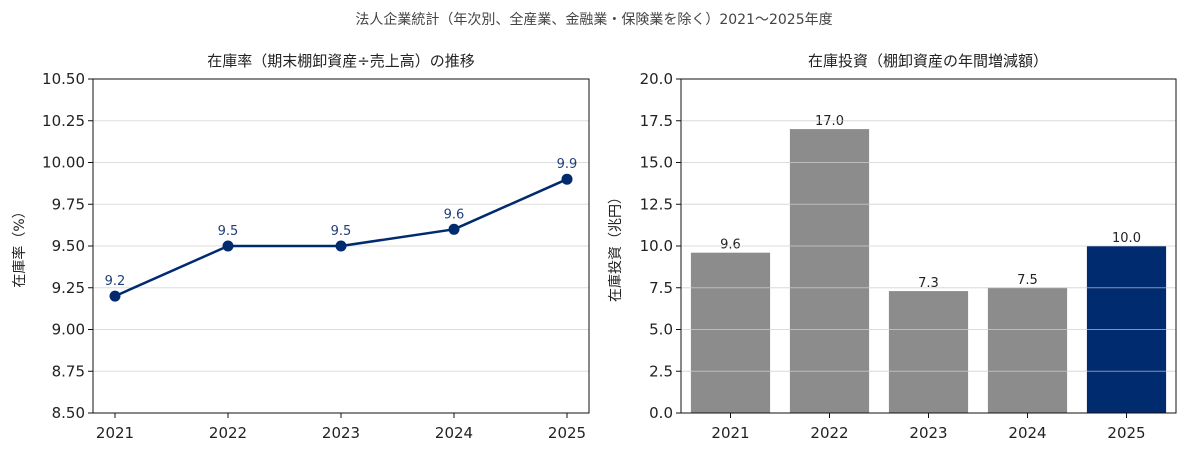  I want to click on data-label: 9.9, so click(567, 164).